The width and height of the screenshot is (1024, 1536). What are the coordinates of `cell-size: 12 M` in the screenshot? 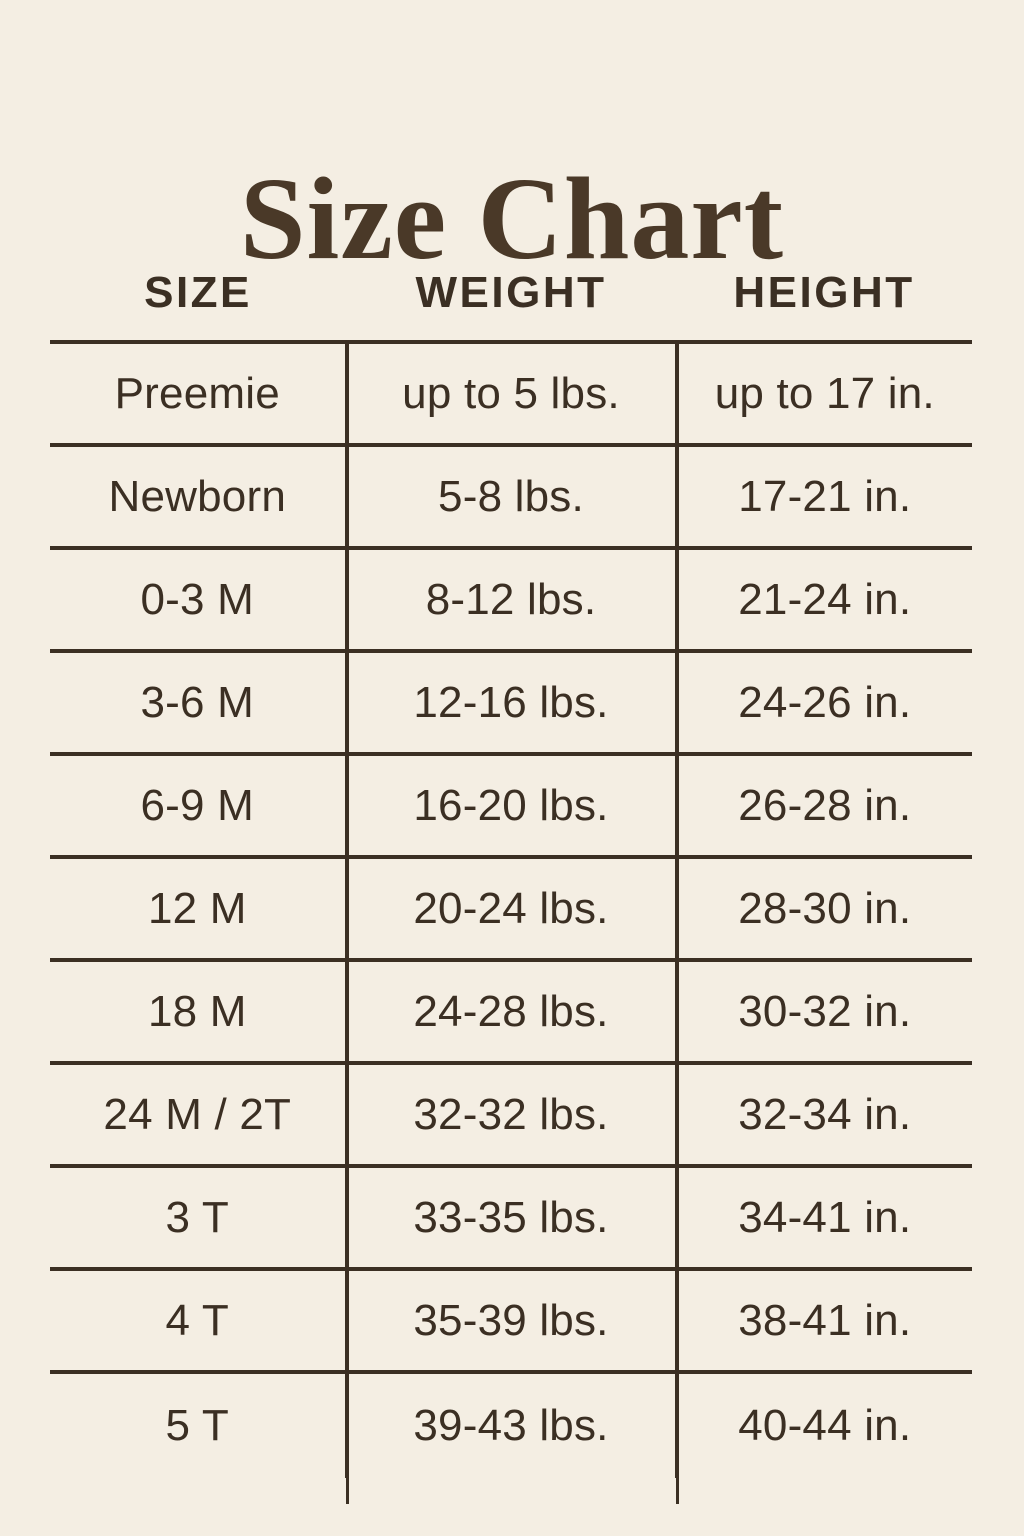 It's located at (198, 907).